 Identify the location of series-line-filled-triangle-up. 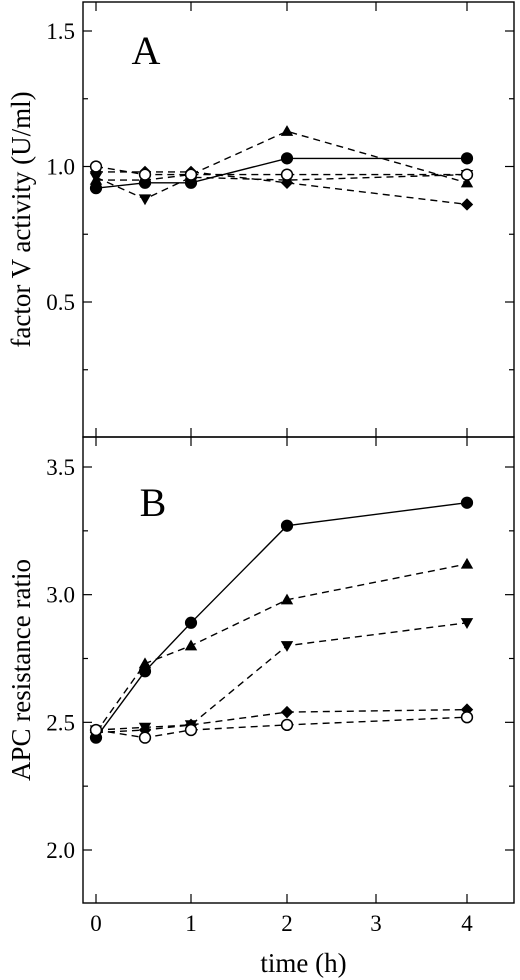
(281, 648).